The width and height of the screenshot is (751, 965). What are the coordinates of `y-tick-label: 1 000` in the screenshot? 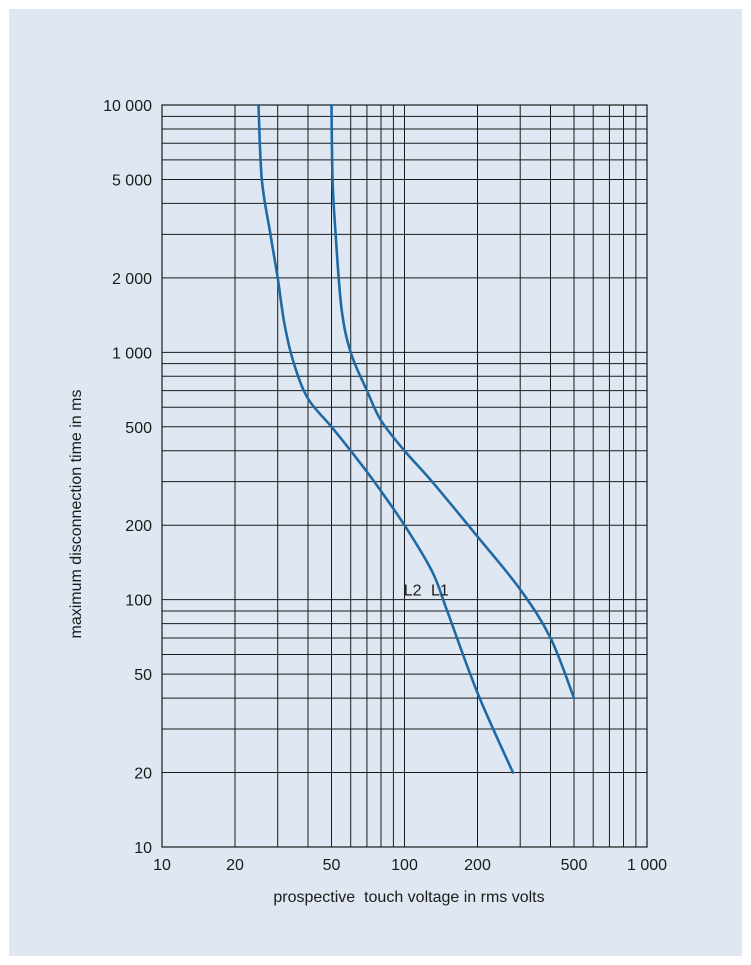 It's located at (132, 353).